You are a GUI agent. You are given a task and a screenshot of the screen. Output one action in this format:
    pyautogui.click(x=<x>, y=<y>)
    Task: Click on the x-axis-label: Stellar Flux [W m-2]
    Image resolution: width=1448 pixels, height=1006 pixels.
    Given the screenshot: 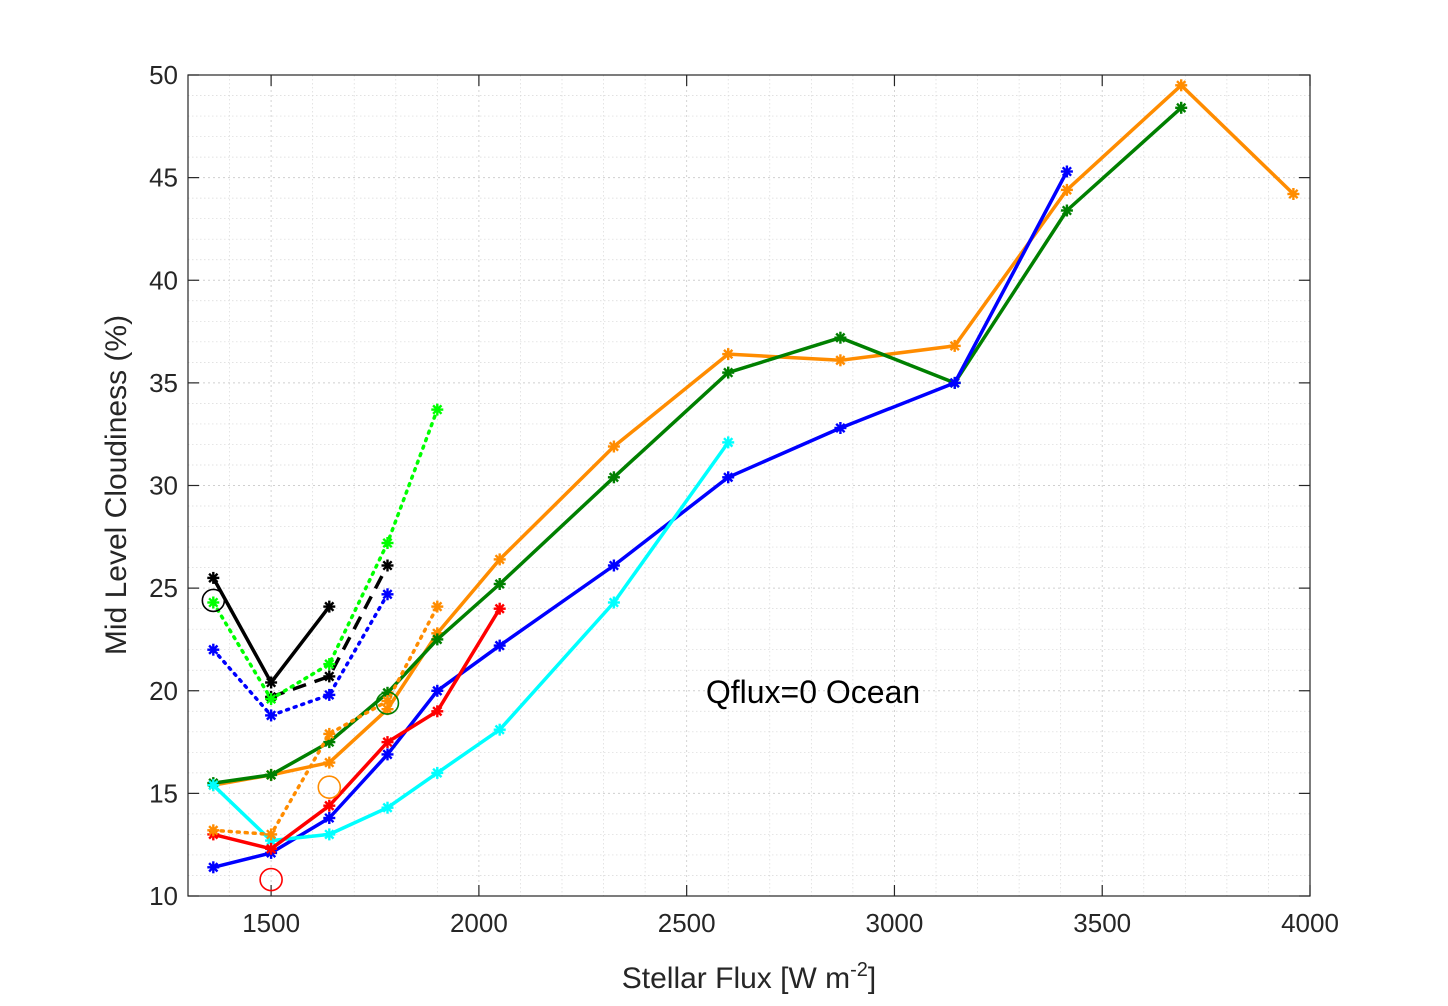 What is the action you would take?
    pyautogui.click(x=749, y=977)
    